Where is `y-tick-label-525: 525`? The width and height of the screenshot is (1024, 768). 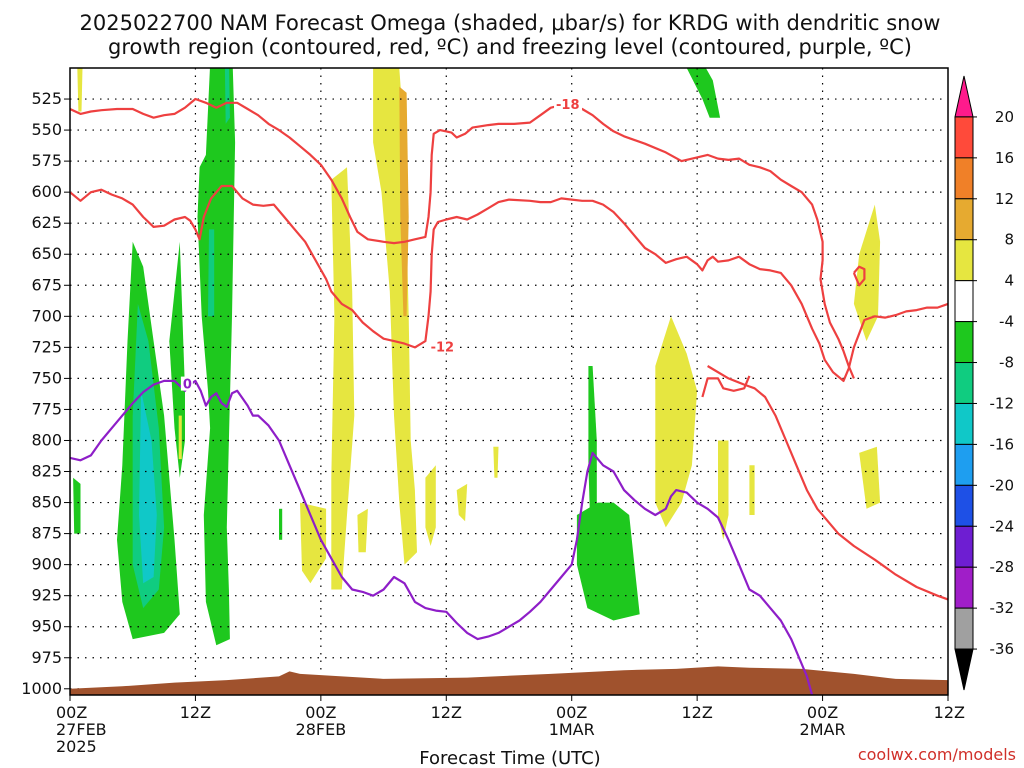
y-tick-label-525: 525 is located at coordinates (46, 98).